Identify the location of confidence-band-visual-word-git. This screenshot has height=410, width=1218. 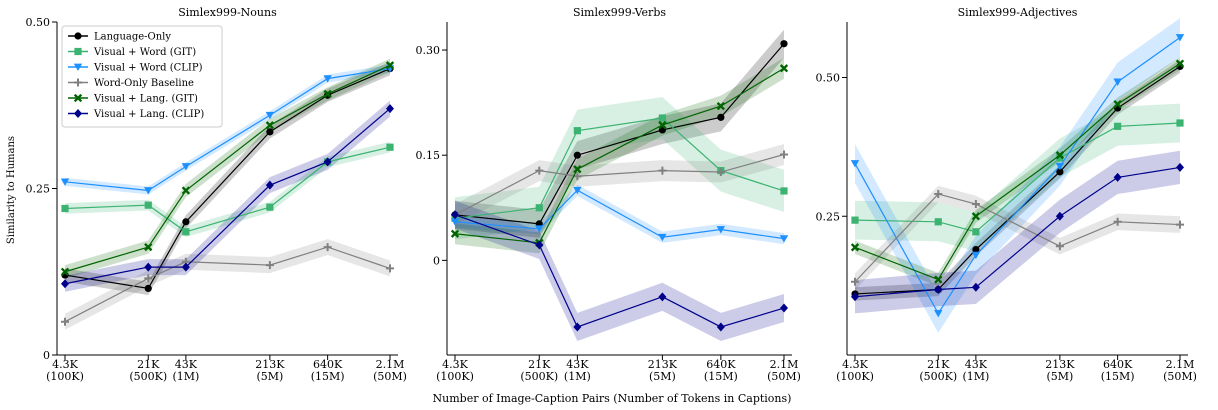
(1017, 177).